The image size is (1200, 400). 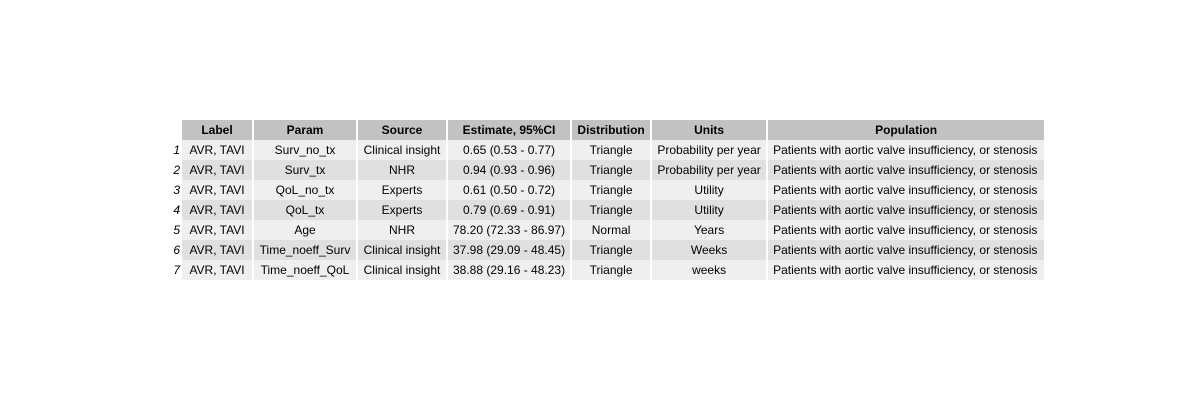 What do you see at coordinates (305, 210) in the screenshot?
I see `cell-param: QoL_tx` at bounding box center [305, 210].